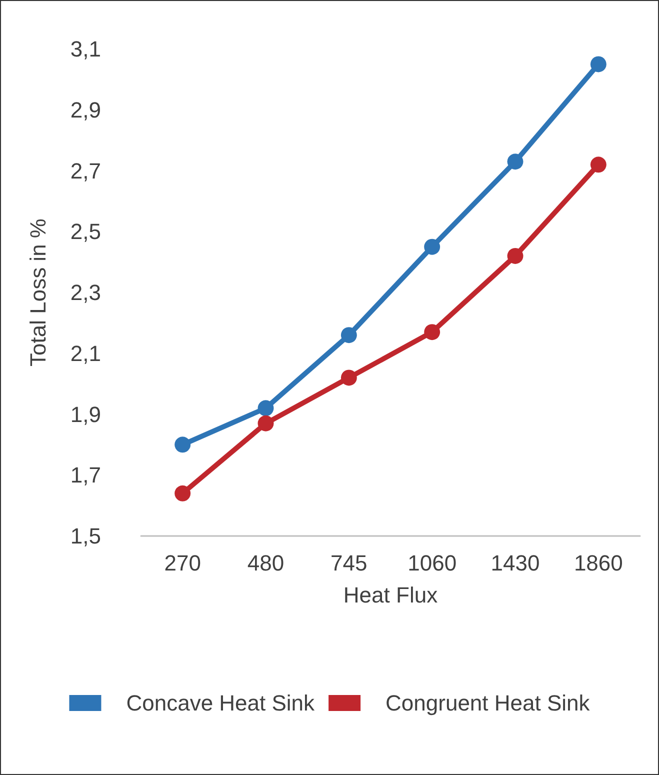 The width and height of the screenshot is (659, 775). Describe the element at coordinates (221, 703) in the screenshot. I see `legend-label: Concave Heat Sink` at that location.